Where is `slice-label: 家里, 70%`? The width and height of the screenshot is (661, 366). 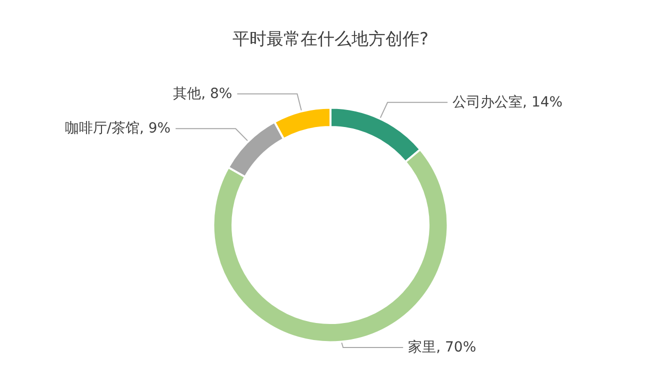 slice-label: 家里, 70% is located at coordinates (442, 348).